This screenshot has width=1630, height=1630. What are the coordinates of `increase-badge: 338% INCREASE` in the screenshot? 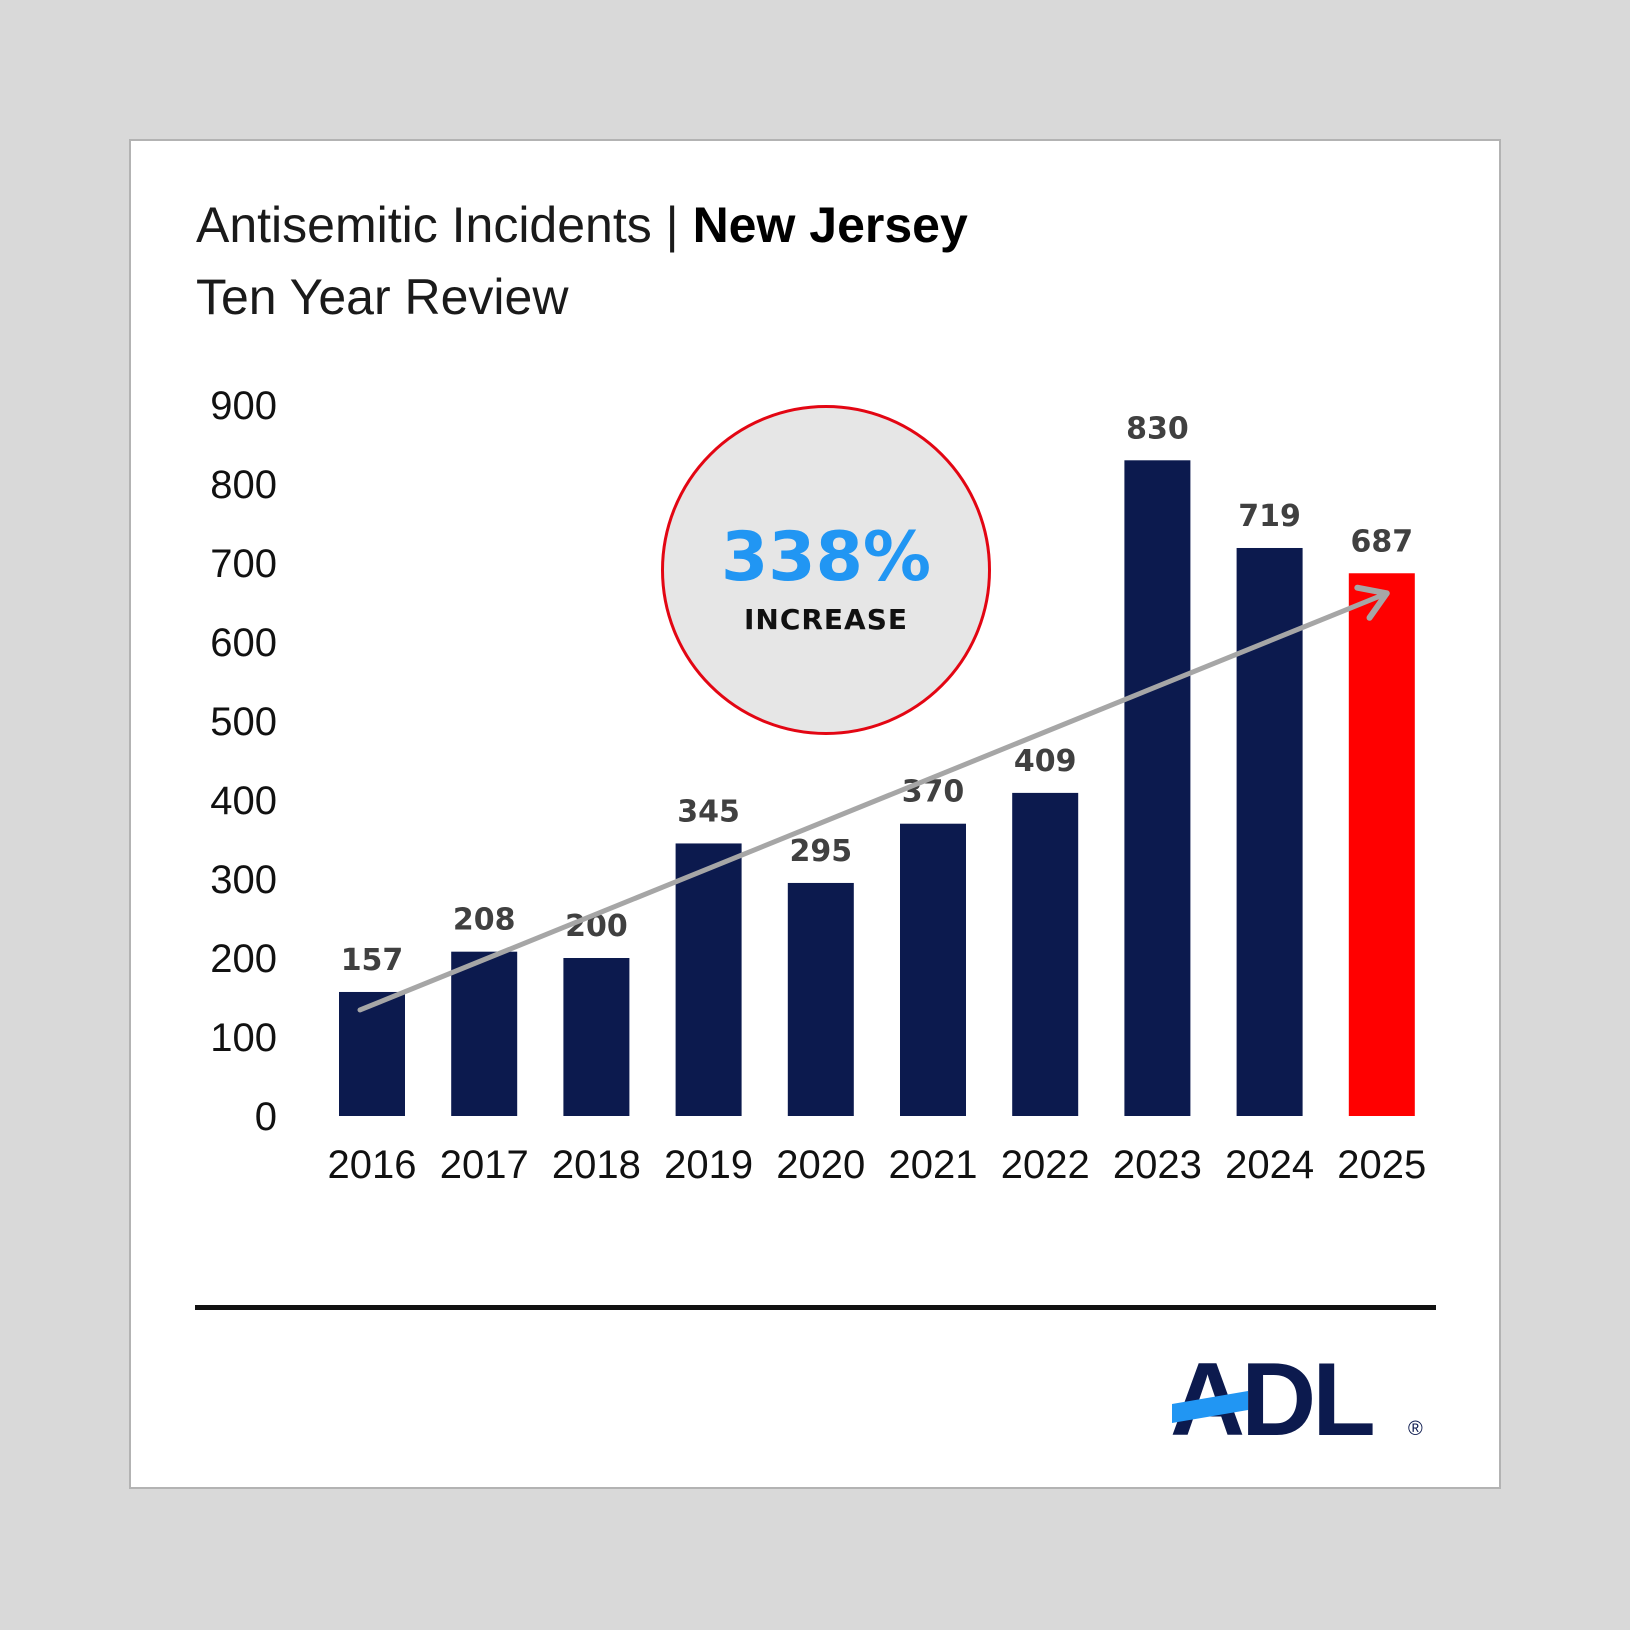 It's located at (826, 570).